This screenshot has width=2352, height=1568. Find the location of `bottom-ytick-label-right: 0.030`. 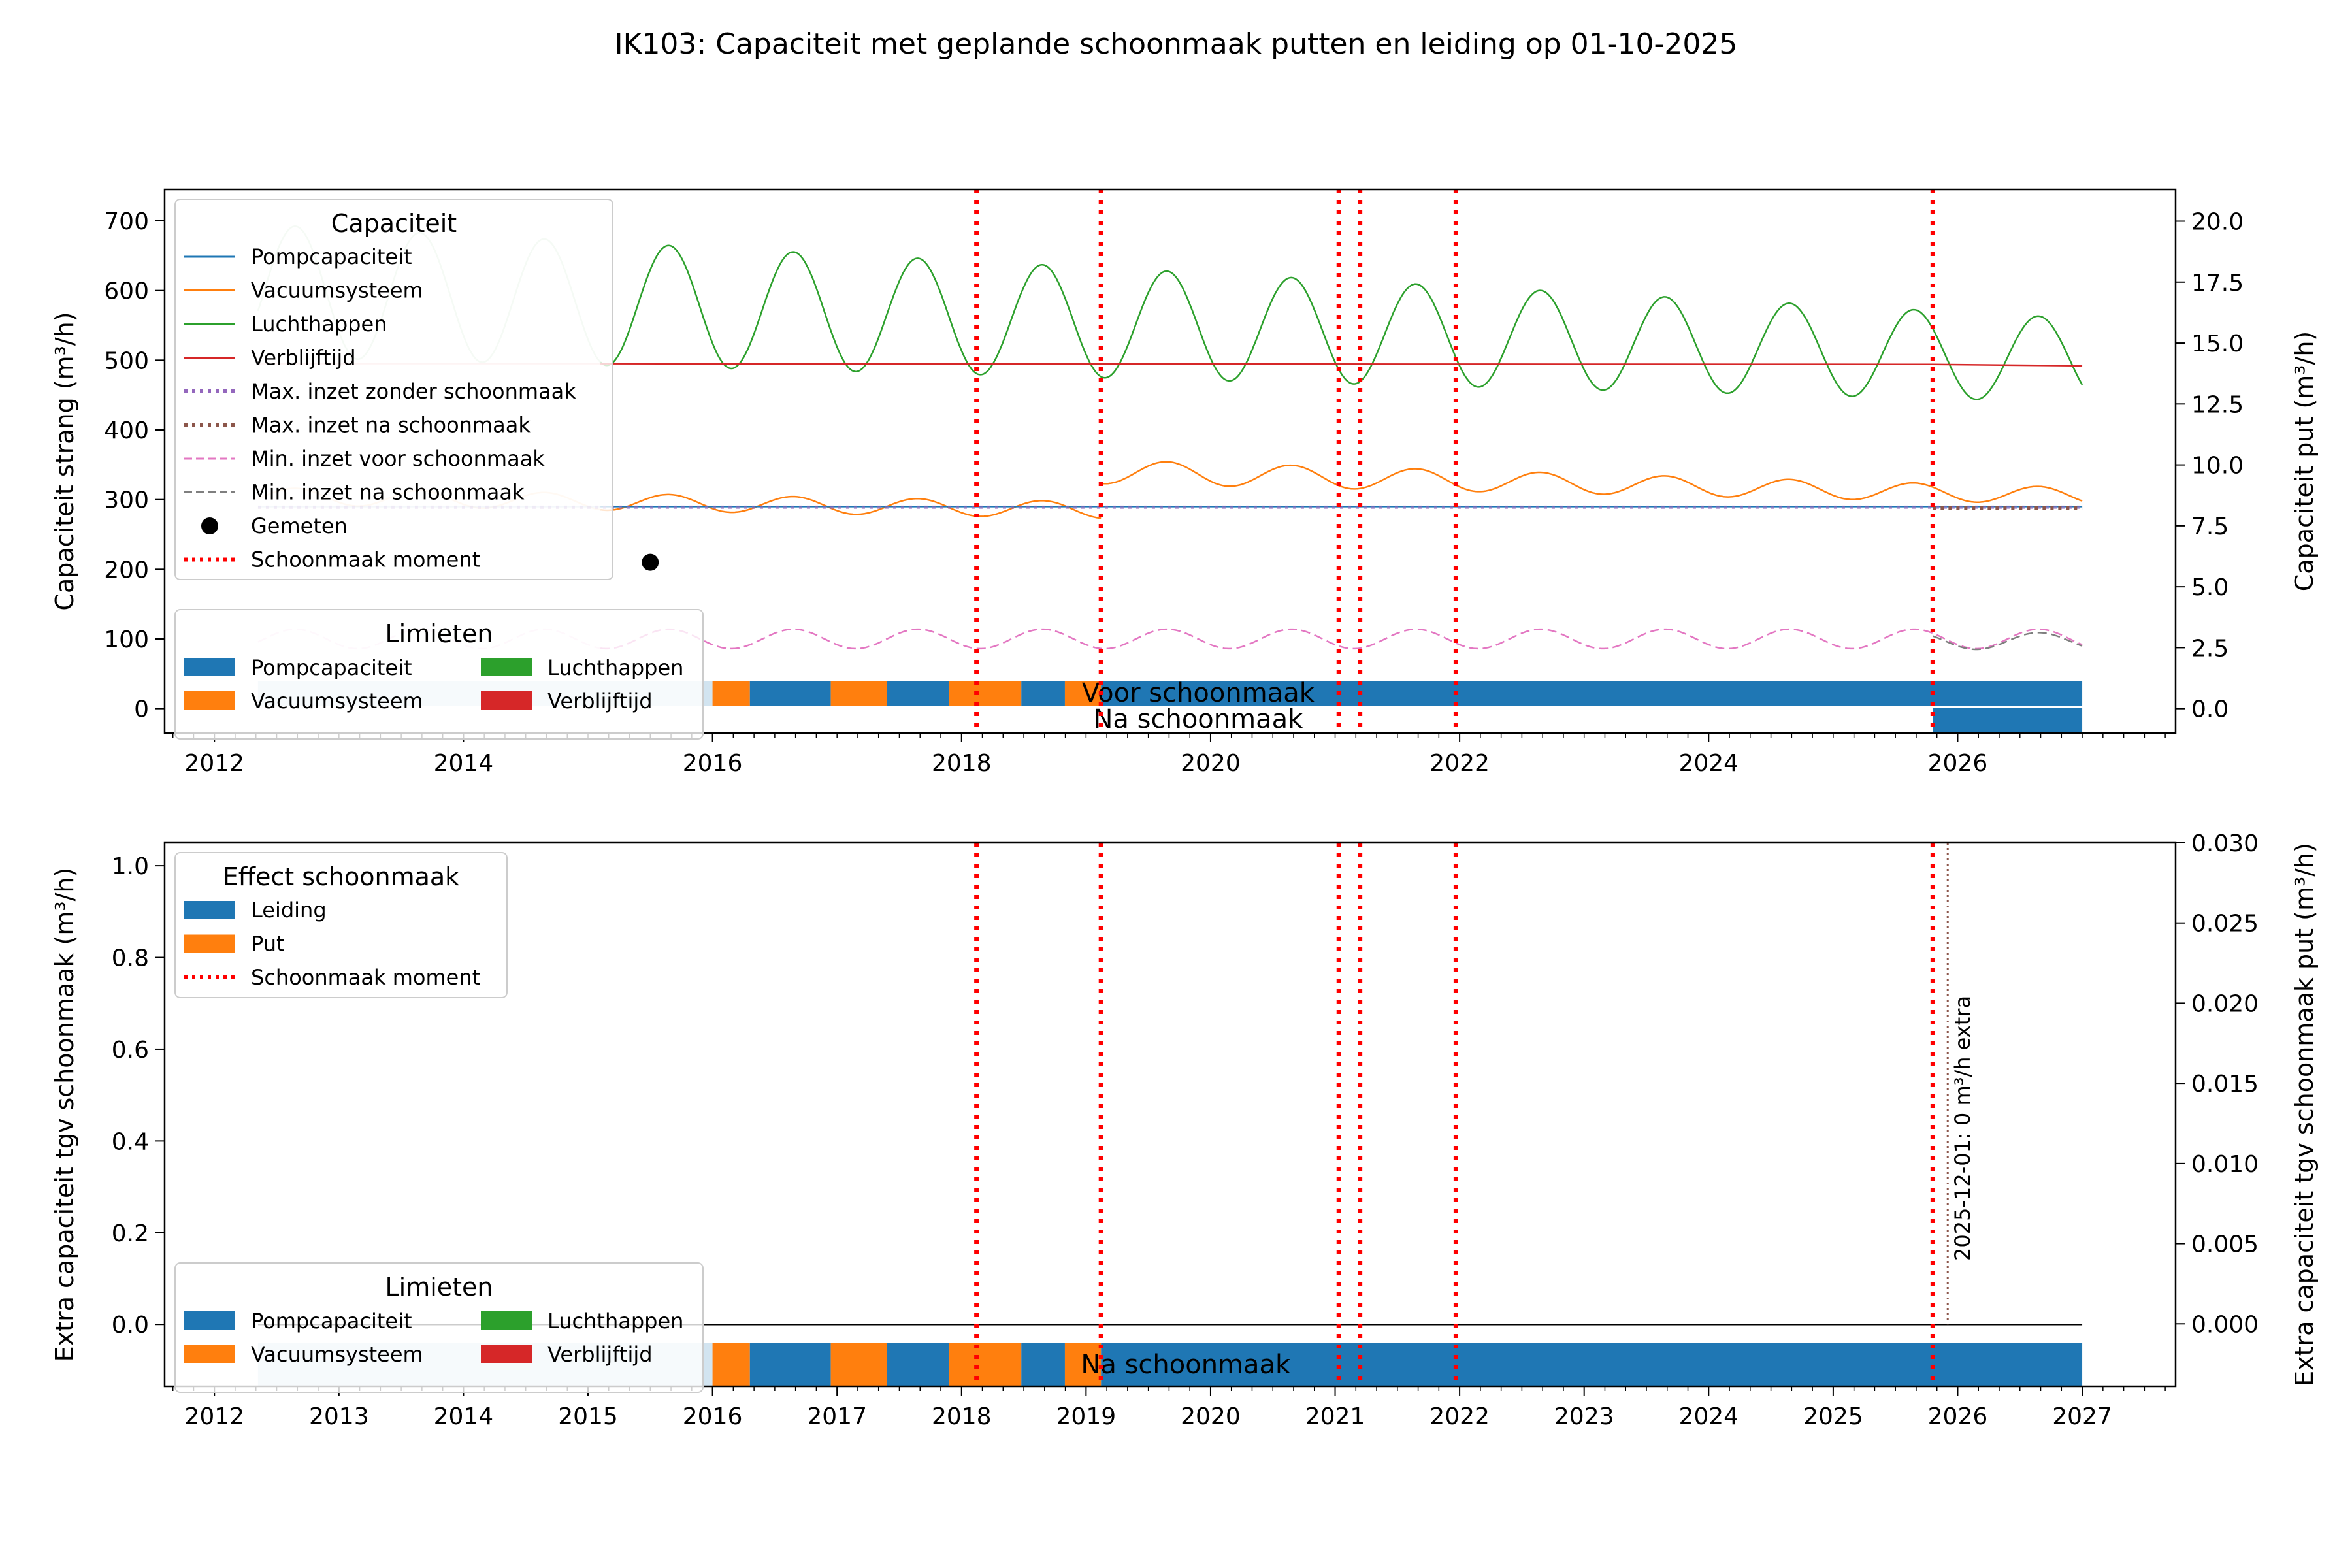

bottom-ytick-label-right: 0.030 is located at coordinates (2225, 843).